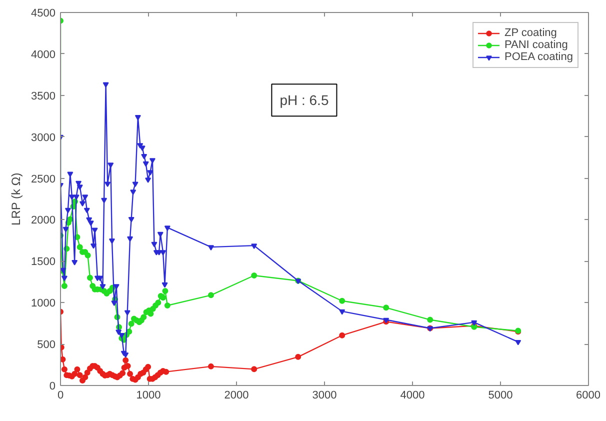 The image size is (606, 421). What do you see at coordinates (46, 345) in the screenshot?
I see `y-tick-label: 500` at bounding box center [46, 345].